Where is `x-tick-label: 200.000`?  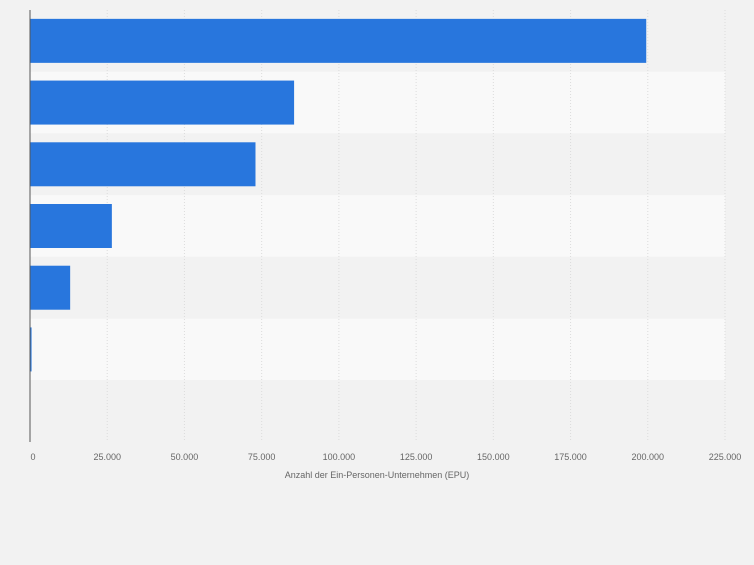
x-tick-label: 200.000 is located at coordinates (648, 457).